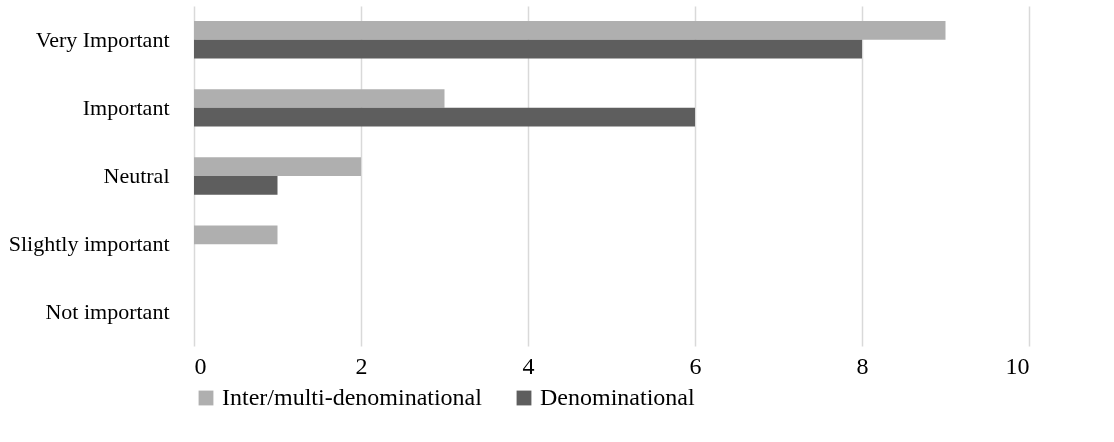 The image size is (1114, 442). Describe the element at coordinates (528, 365) in the screenshot. I see `x-tick-label: 4` at that location.